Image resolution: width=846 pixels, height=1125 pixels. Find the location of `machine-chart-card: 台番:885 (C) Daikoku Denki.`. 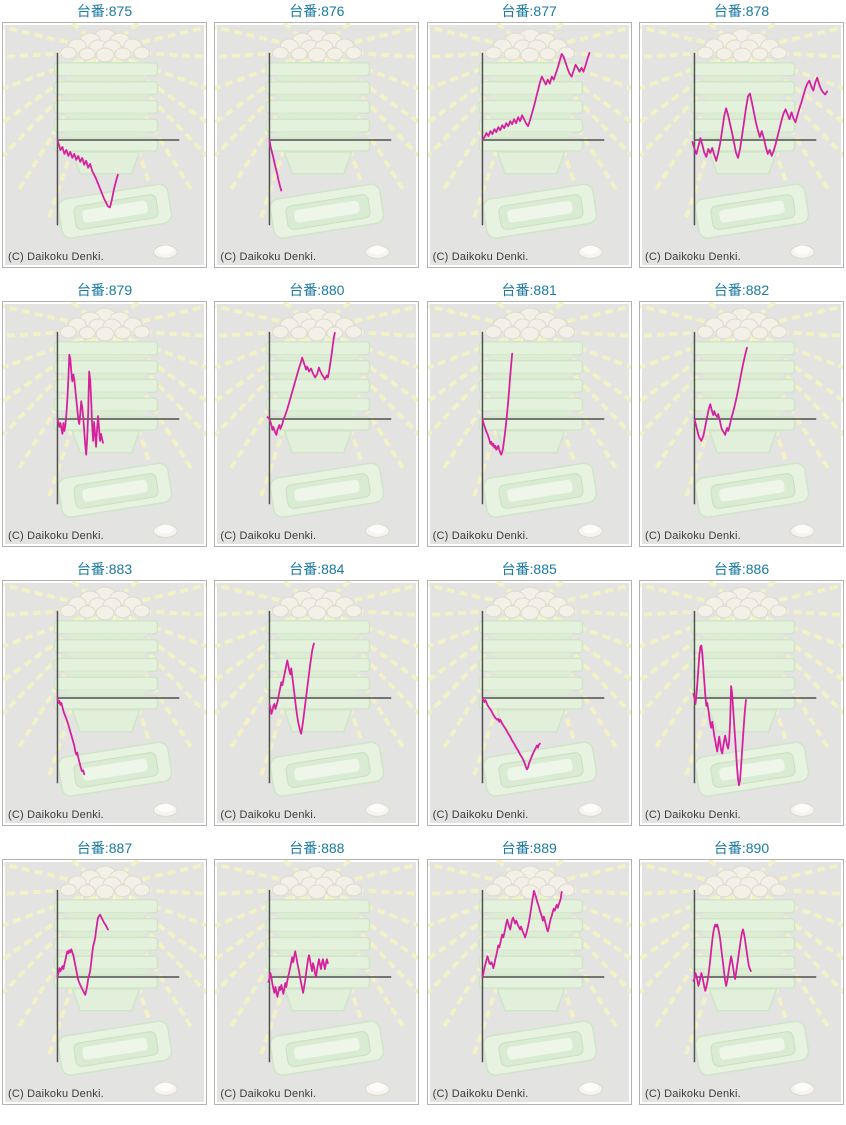

machine-chart-card: 台番:885 (C) Daikoku Denki. is located at coordinates (529, 692).